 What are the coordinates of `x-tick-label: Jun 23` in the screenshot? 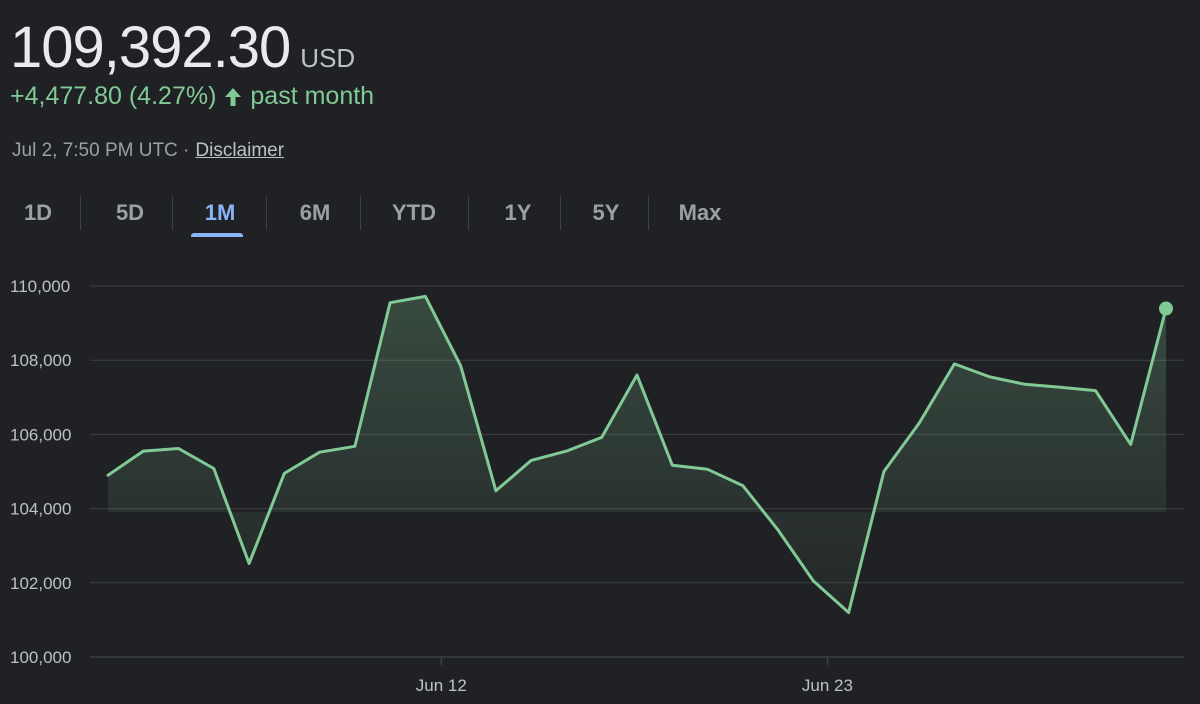 It's located at (827, 685).